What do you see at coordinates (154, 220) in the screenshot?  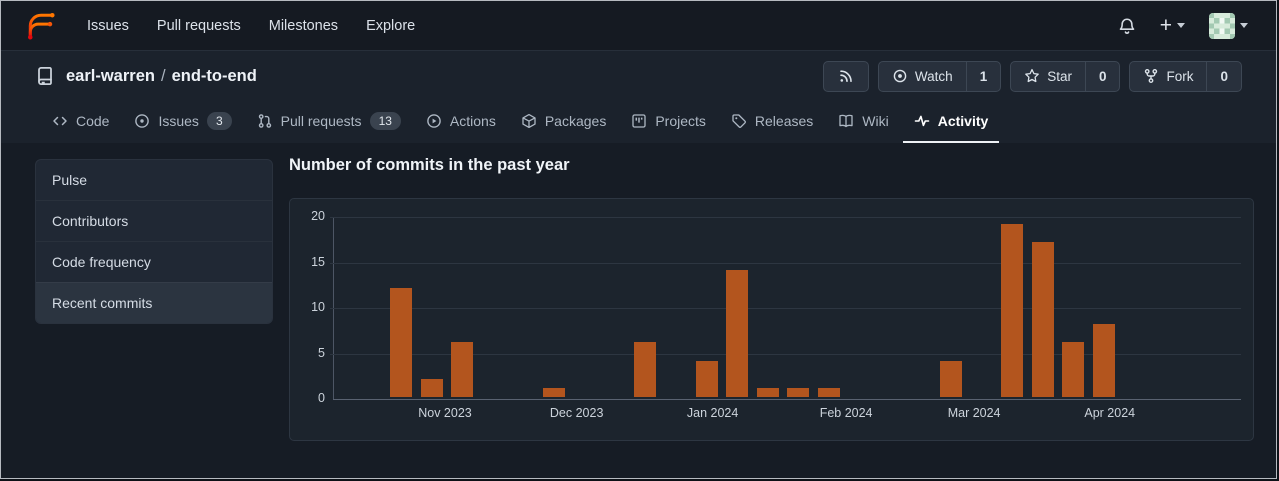 I see `sidebar-item-contributors: Contributors` at bounding box center [154, 220].